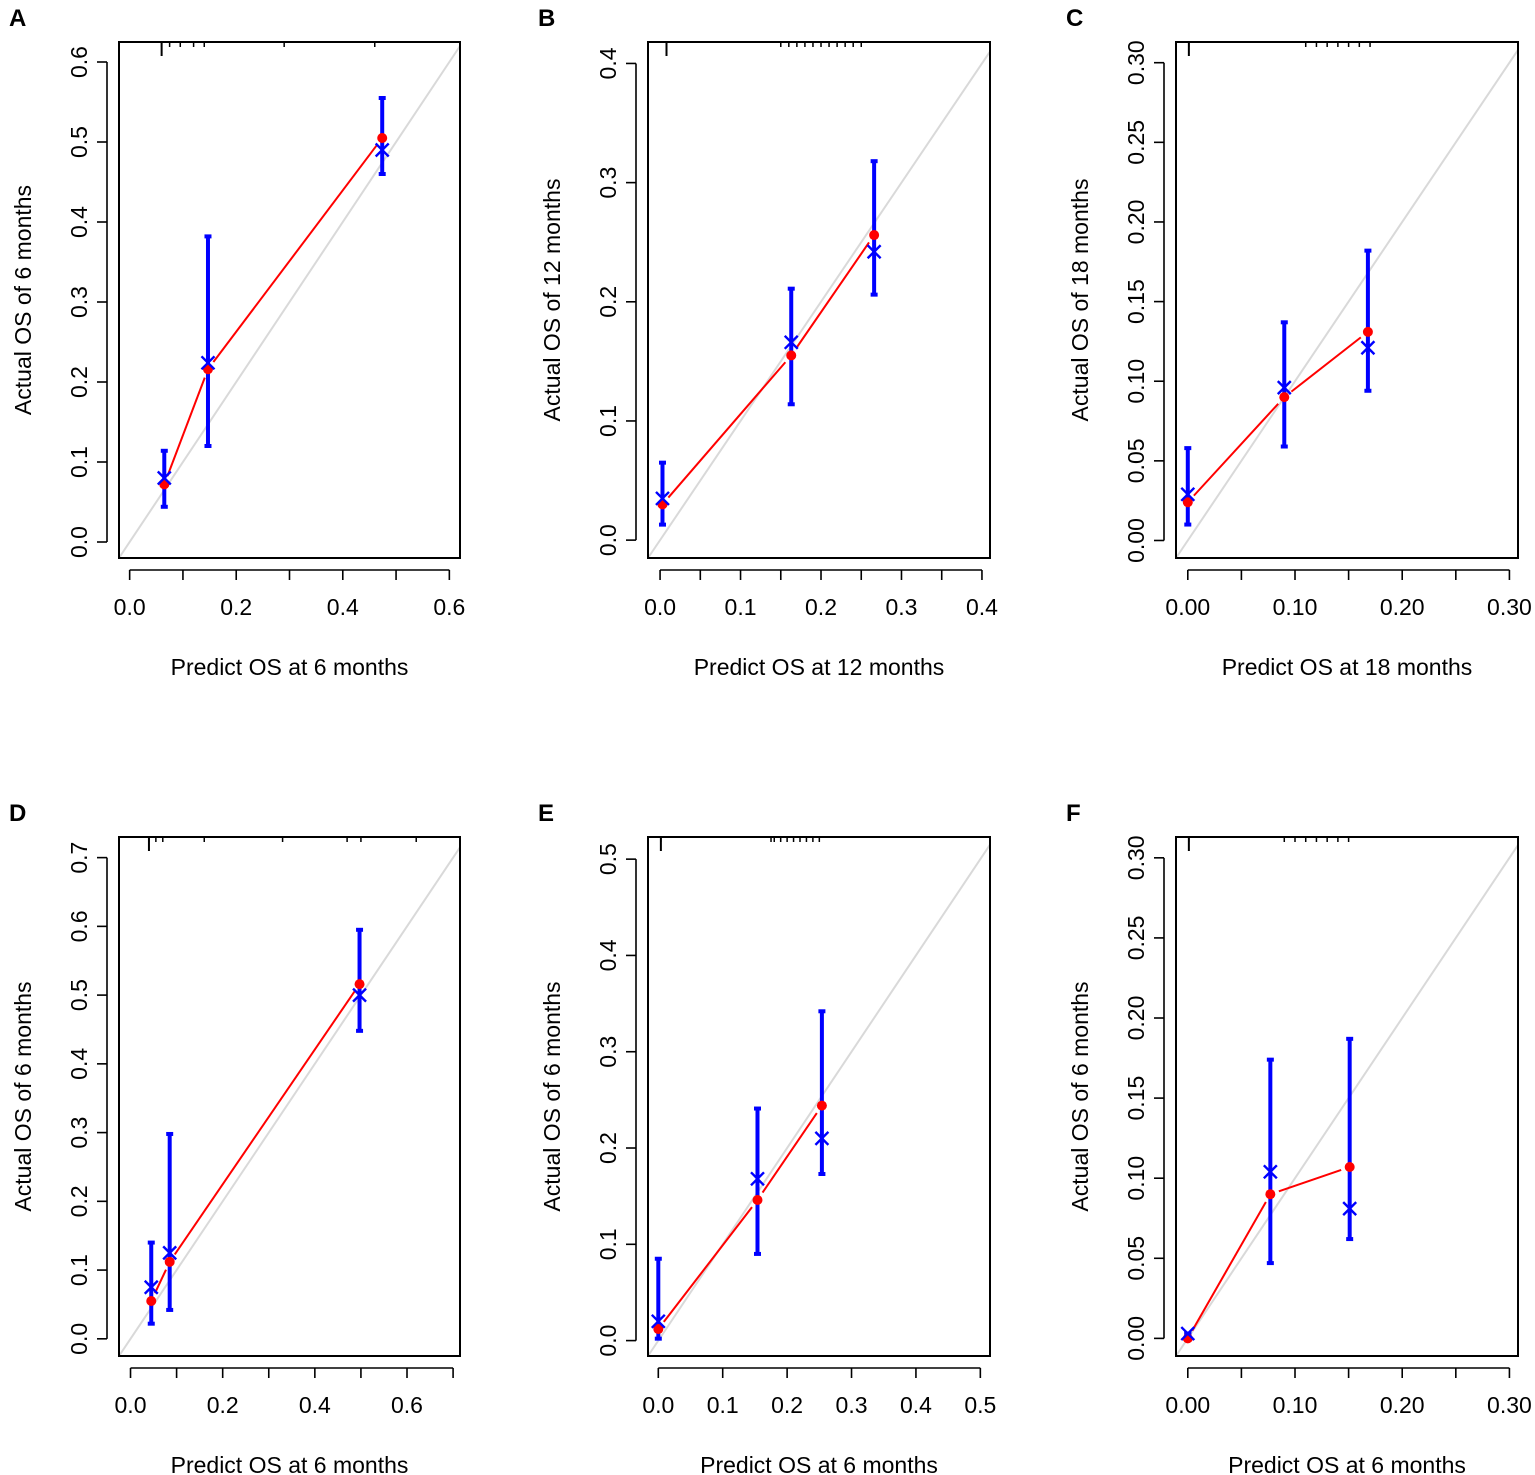  What do you see at coordinates (1073, 813) in the screenshot?
I see `panel-label: F` at bounding box center [1073, 813].